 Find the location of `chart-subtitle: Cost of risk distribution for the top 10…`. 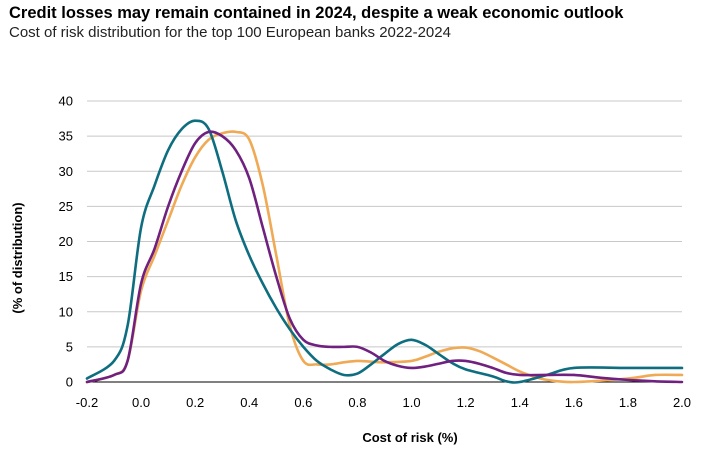

chart-subtitle: Cost of risk distribution for the top 10… is located at coordinates (230, 32).